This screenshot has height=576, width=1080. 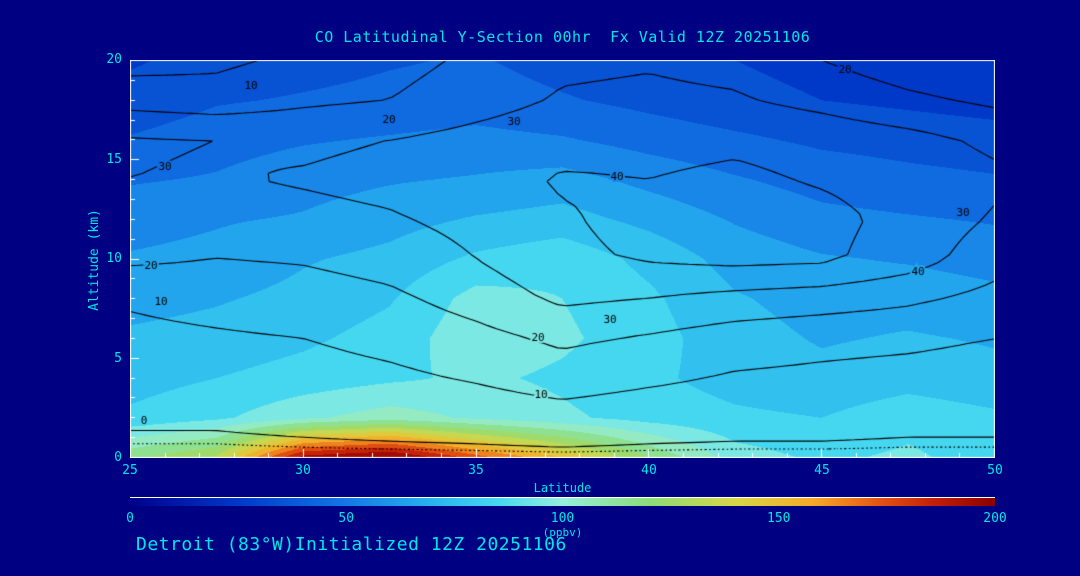 What do you see at coordinates (303, 470) in the screenshot?
I see `x-tick-label: 30` at bounding box center [303, 470].